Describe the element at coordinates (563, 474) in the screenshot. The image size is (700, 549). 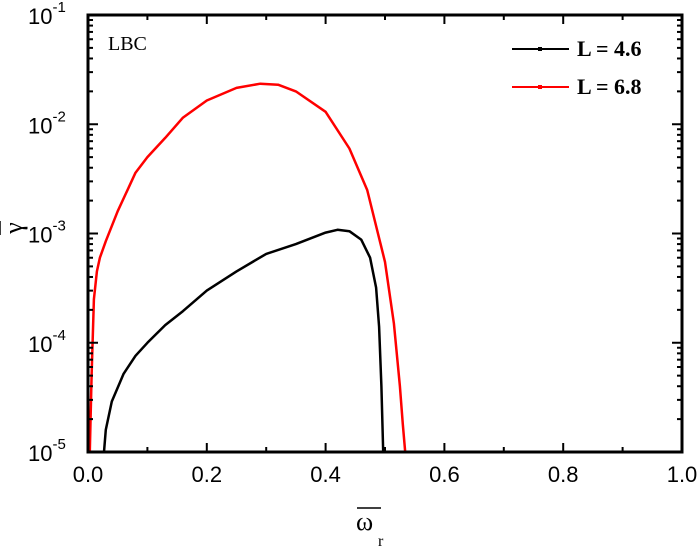
I see `x-tick-label: 0.8` at that location.